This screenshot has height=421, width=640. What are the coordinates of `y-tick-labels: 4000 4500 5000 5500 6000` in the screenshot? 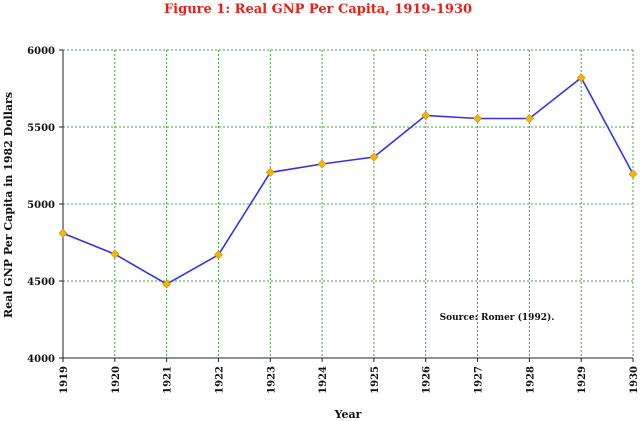 It's located at (41, 205).